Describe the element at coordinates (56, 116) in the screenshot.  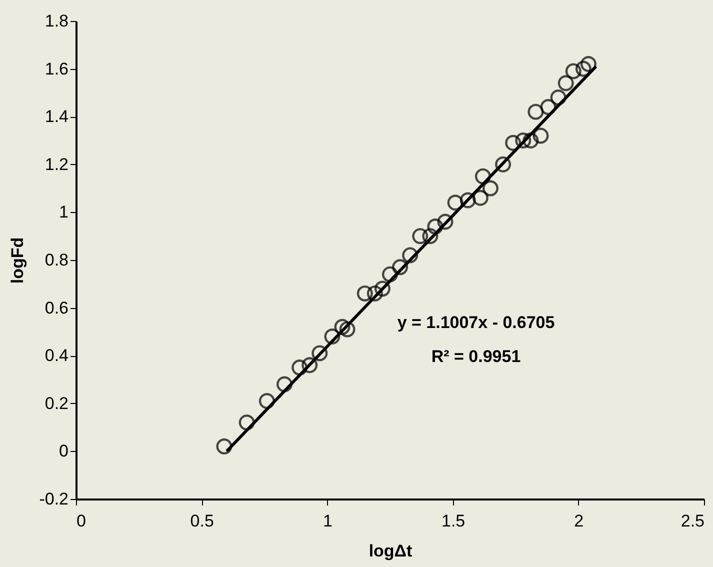
I see `y-tick-label: 1.4` at that location.